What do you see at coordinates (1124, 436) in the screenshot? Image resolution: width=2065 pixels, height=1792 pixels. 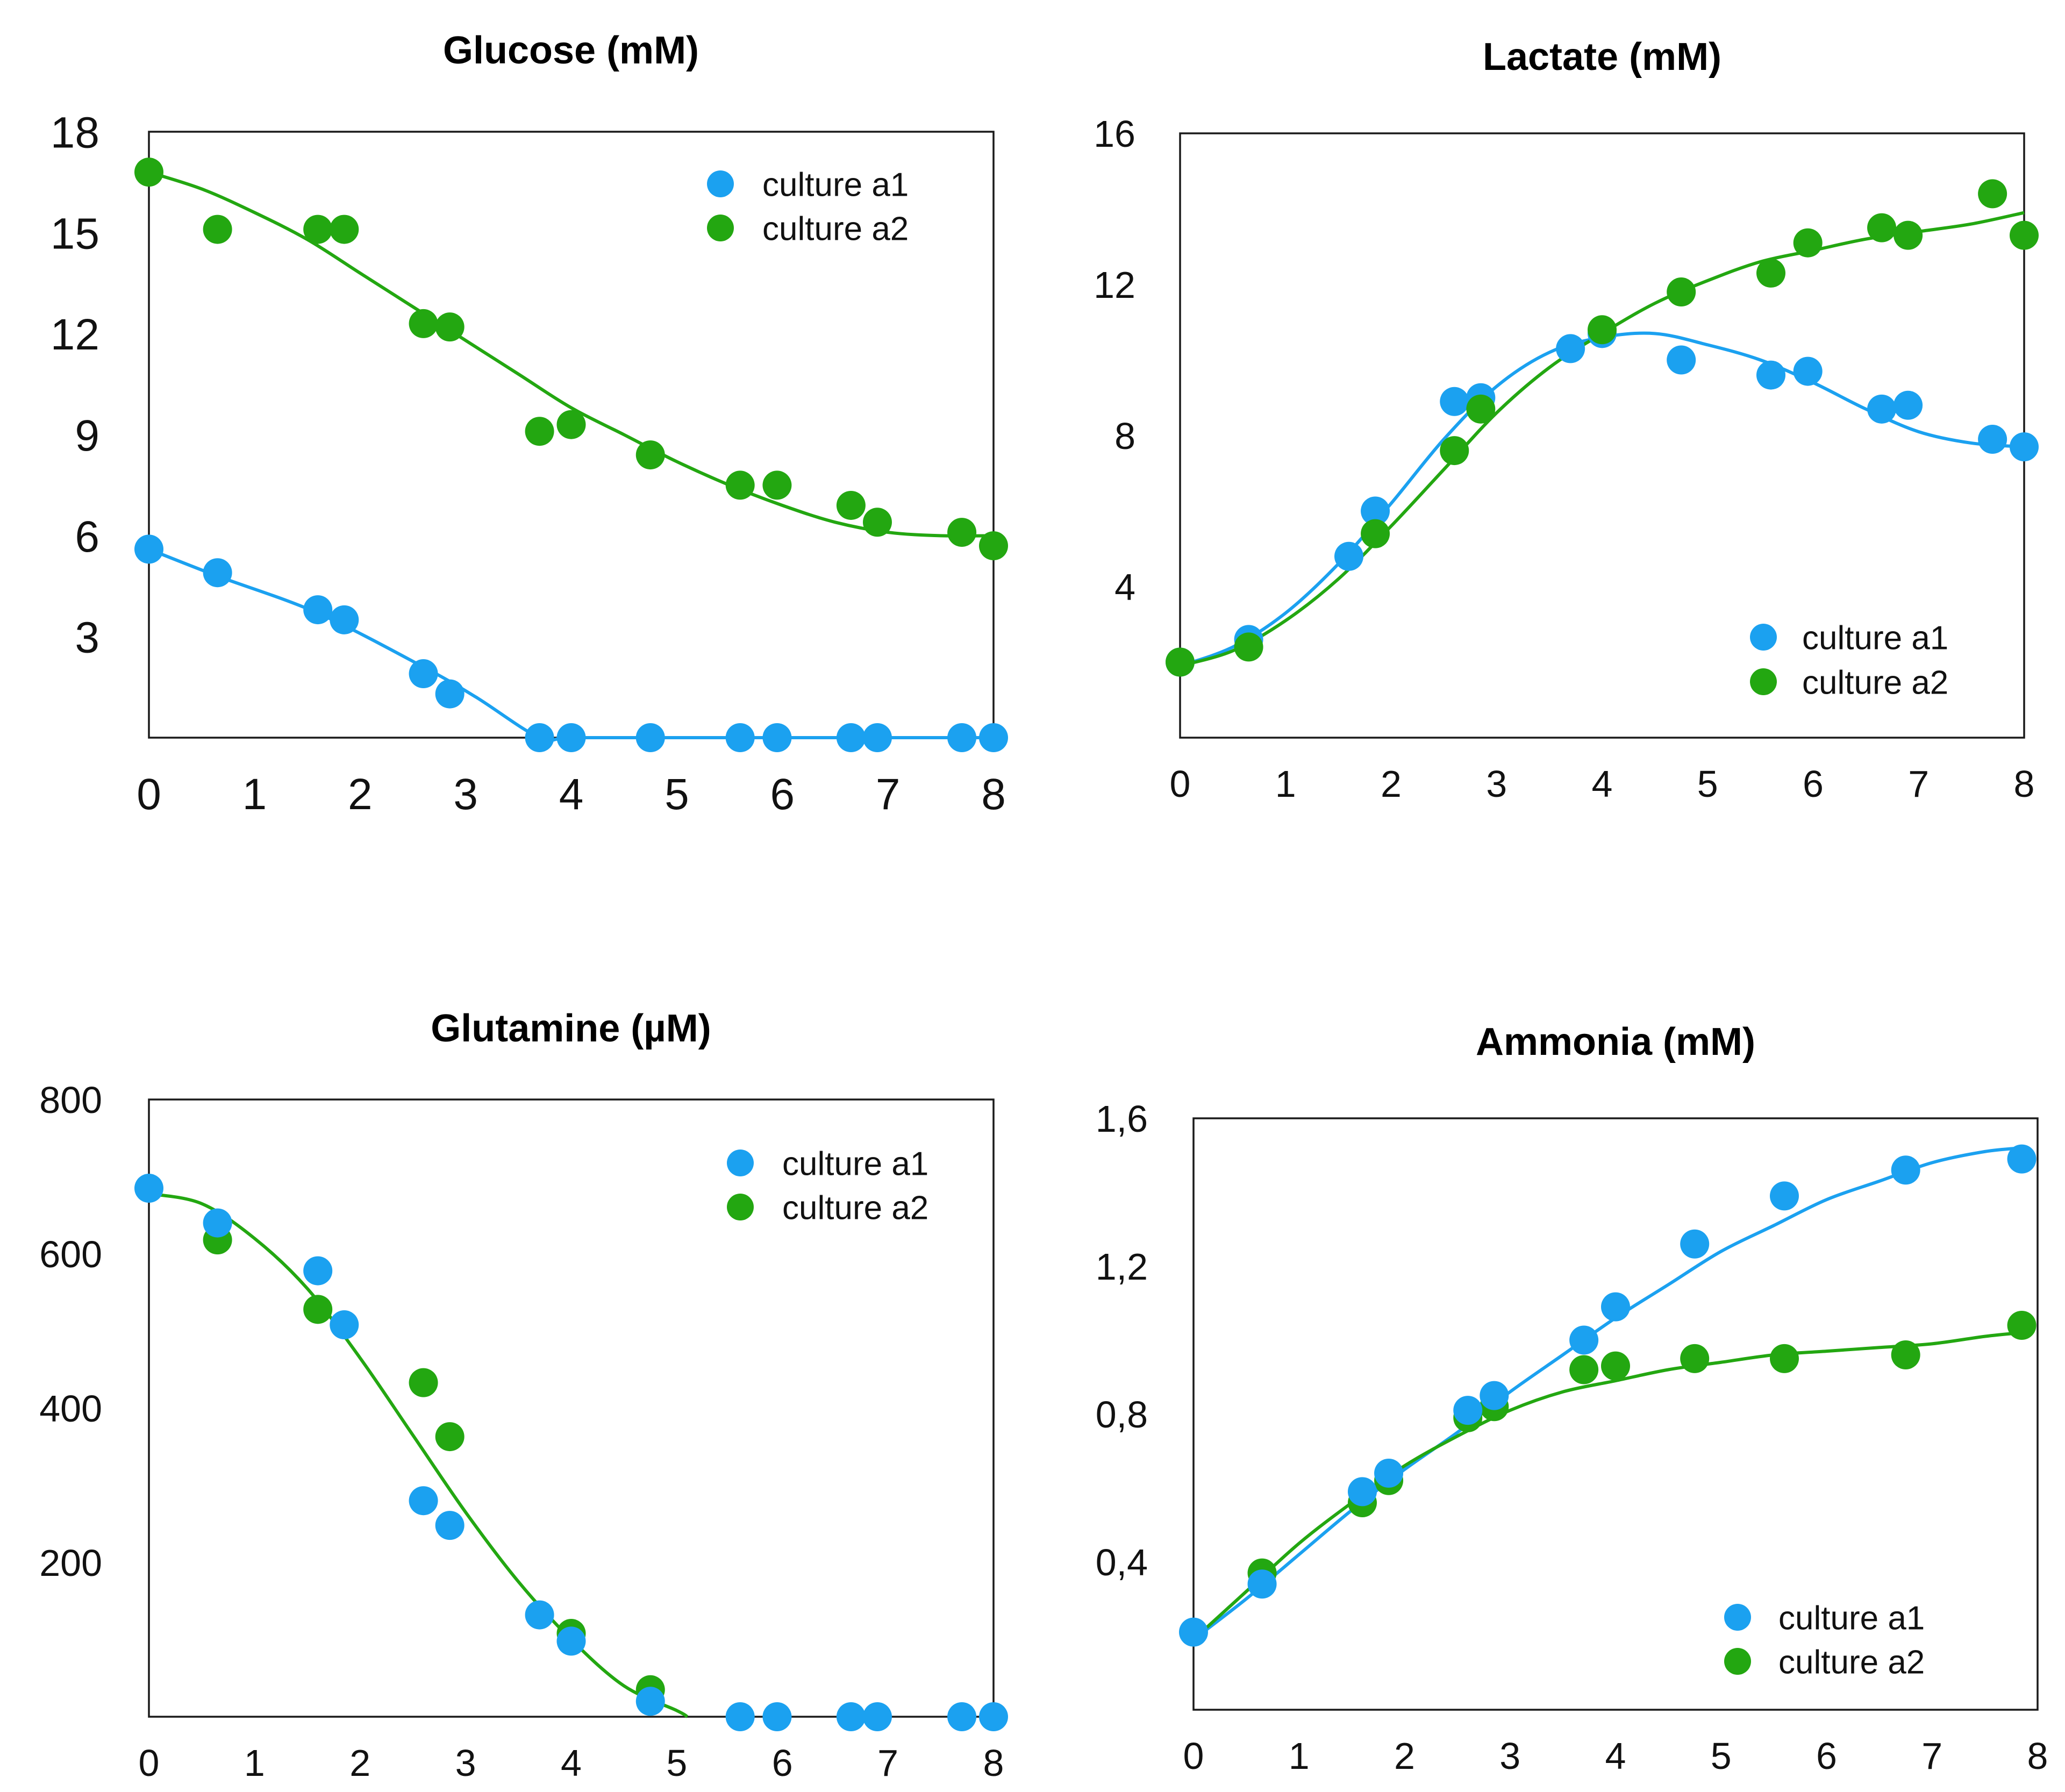 I see `y-tick-label: 8` at bounding box center [1124, 436].